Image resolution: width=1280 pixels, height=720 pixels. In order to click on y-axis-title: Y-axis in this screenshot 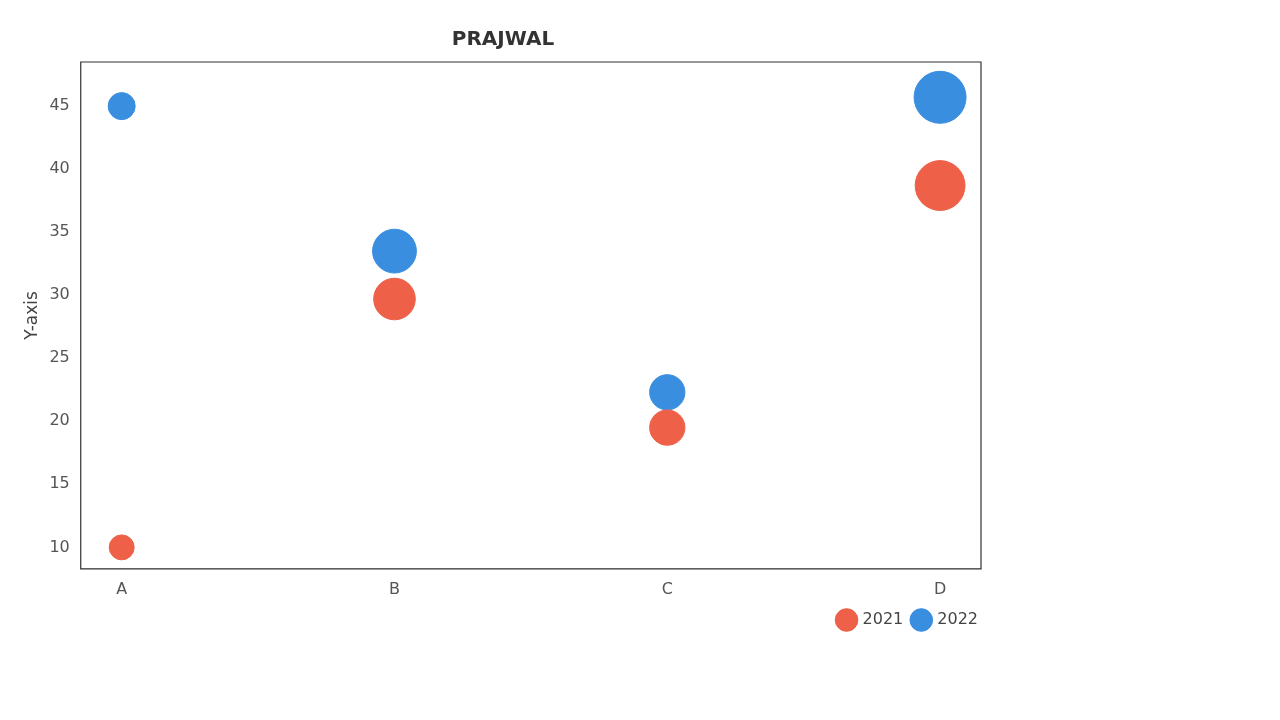, I will do `click(30, 315)`.